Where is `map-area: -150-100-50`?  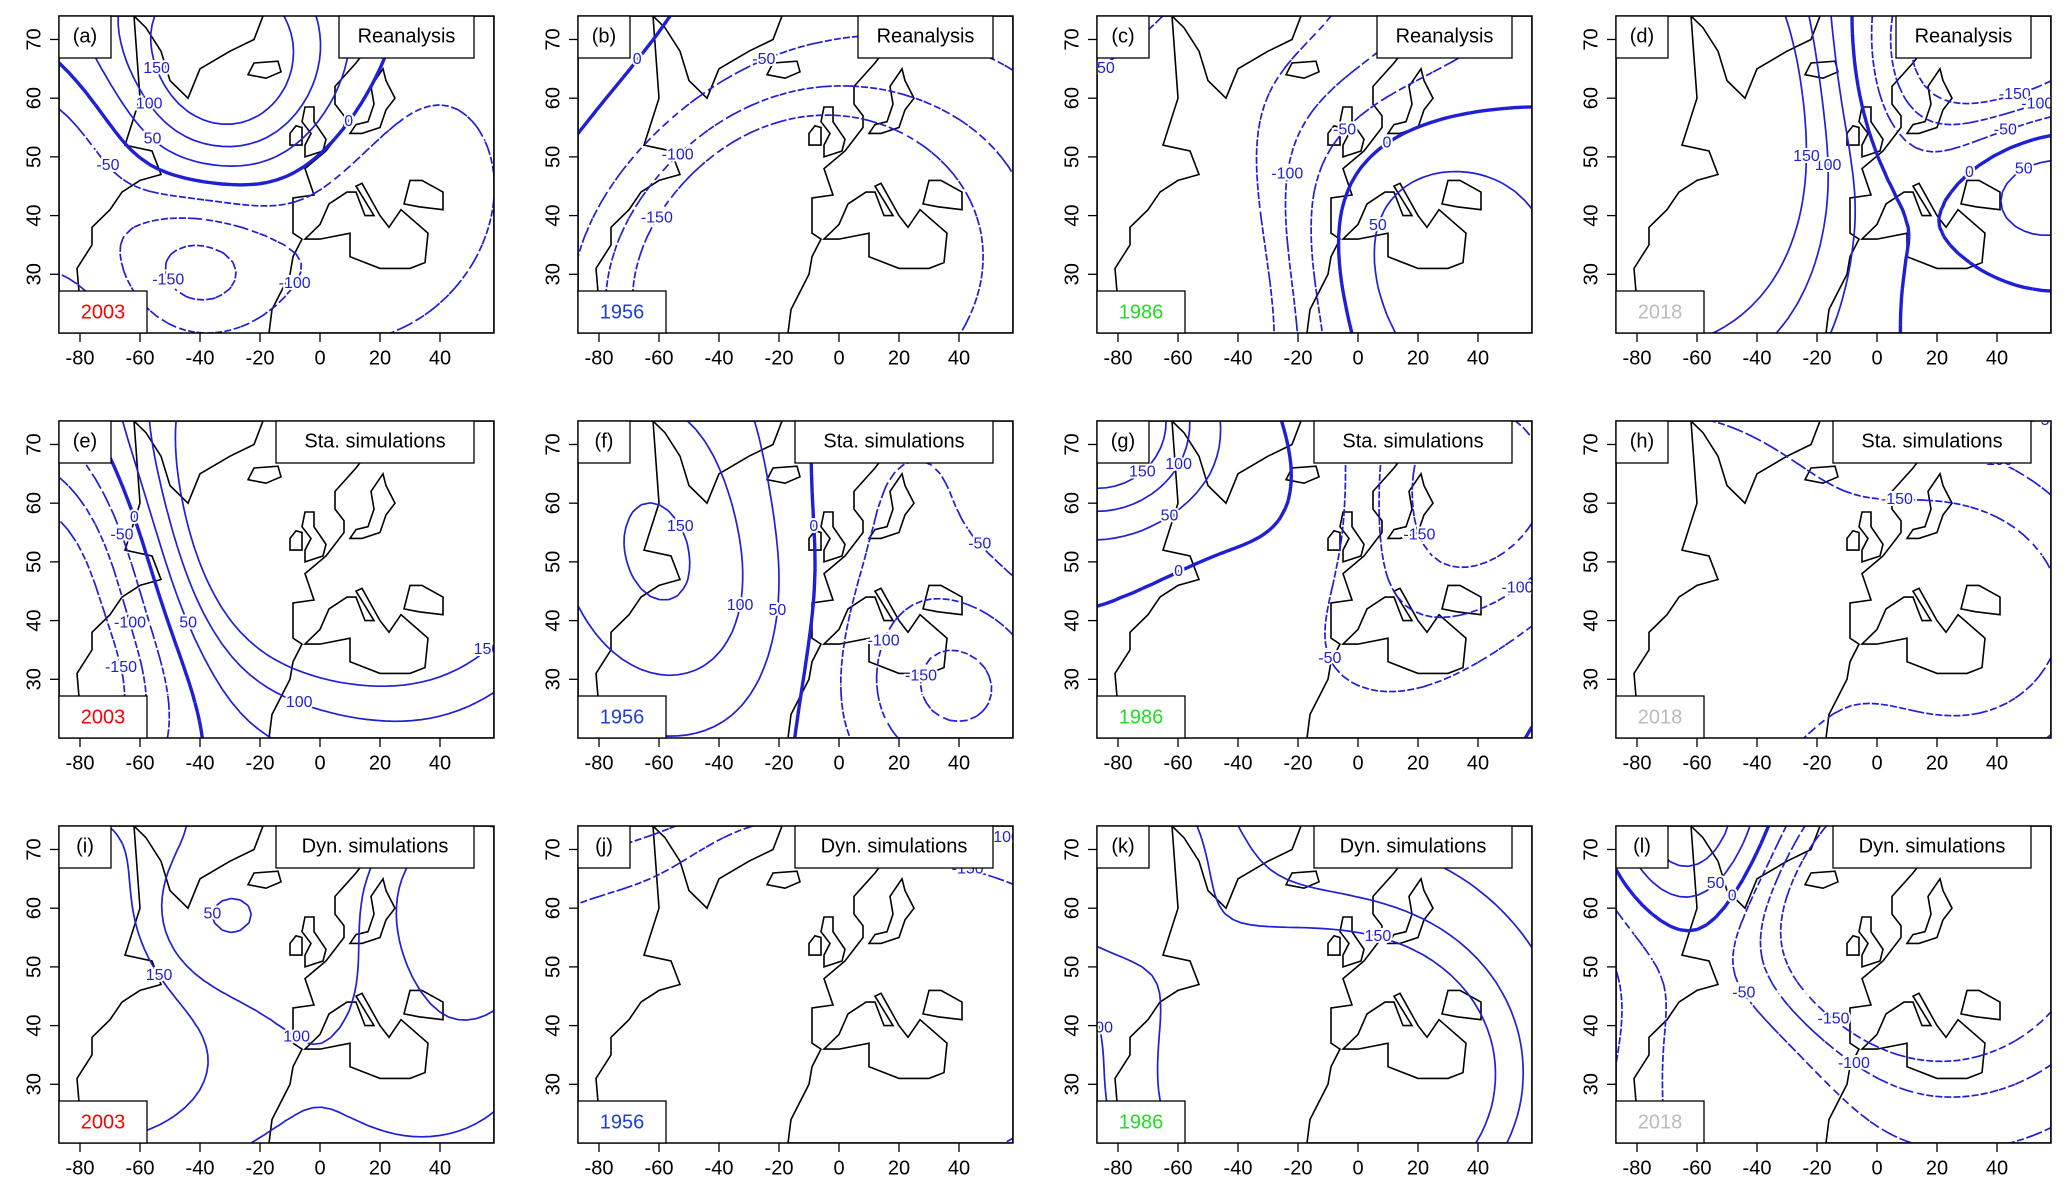 map-area: -150-100-50 is located at coordinates (1833, 579).